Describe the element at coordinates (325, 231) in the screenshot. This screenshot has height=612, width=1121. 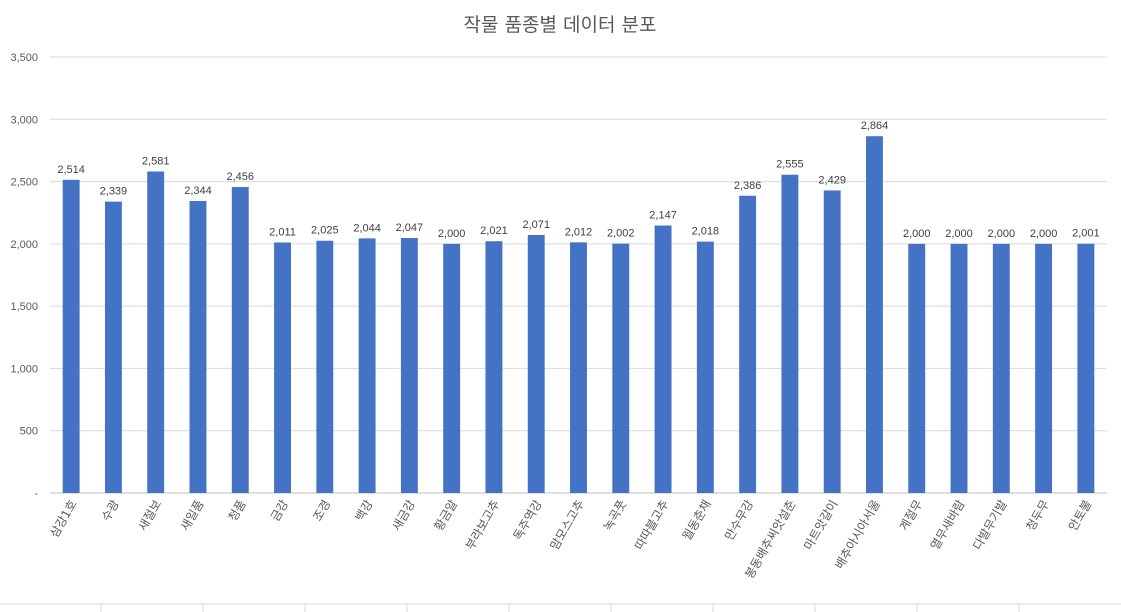
I see `data-label: 2,025` at that location.